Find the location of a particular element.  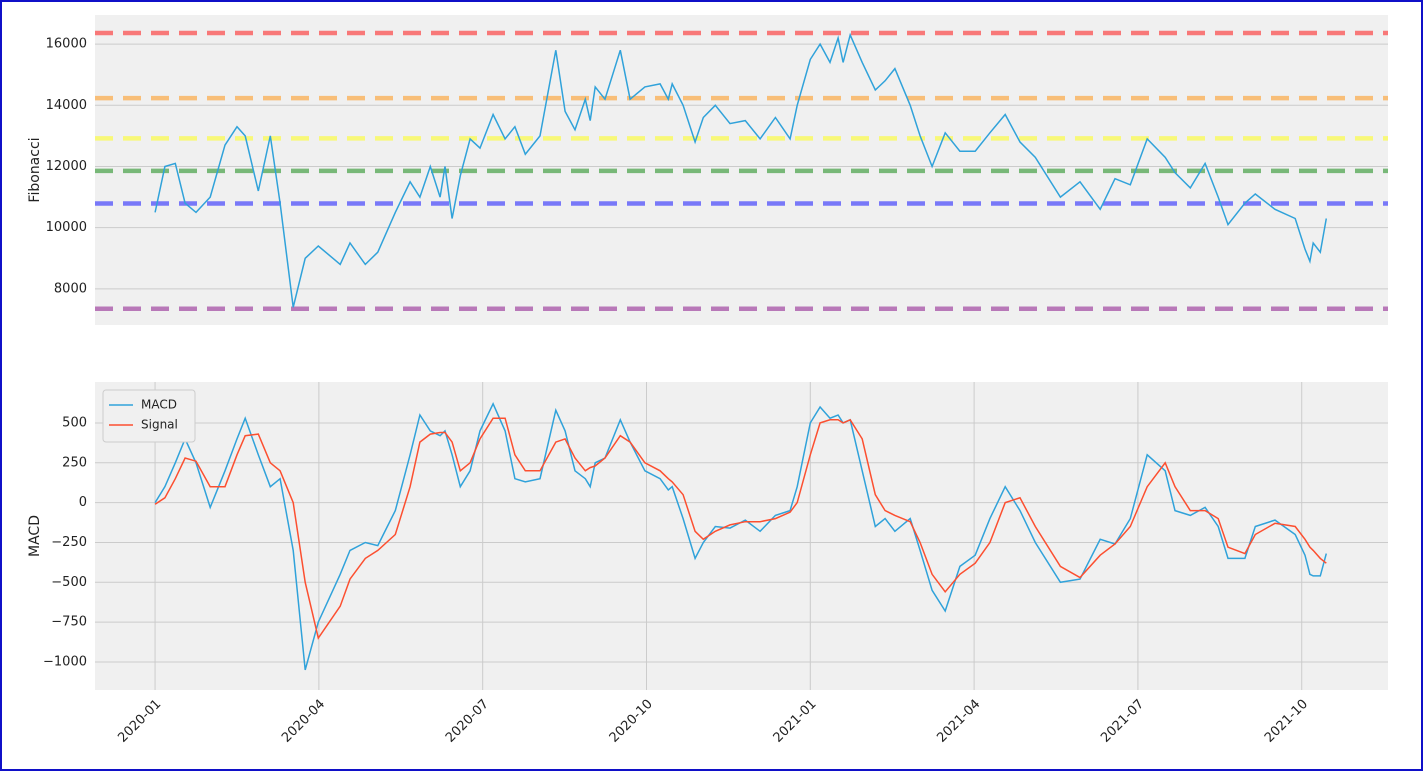

y-axis-label: MACD is located at coordinates (35, 536).